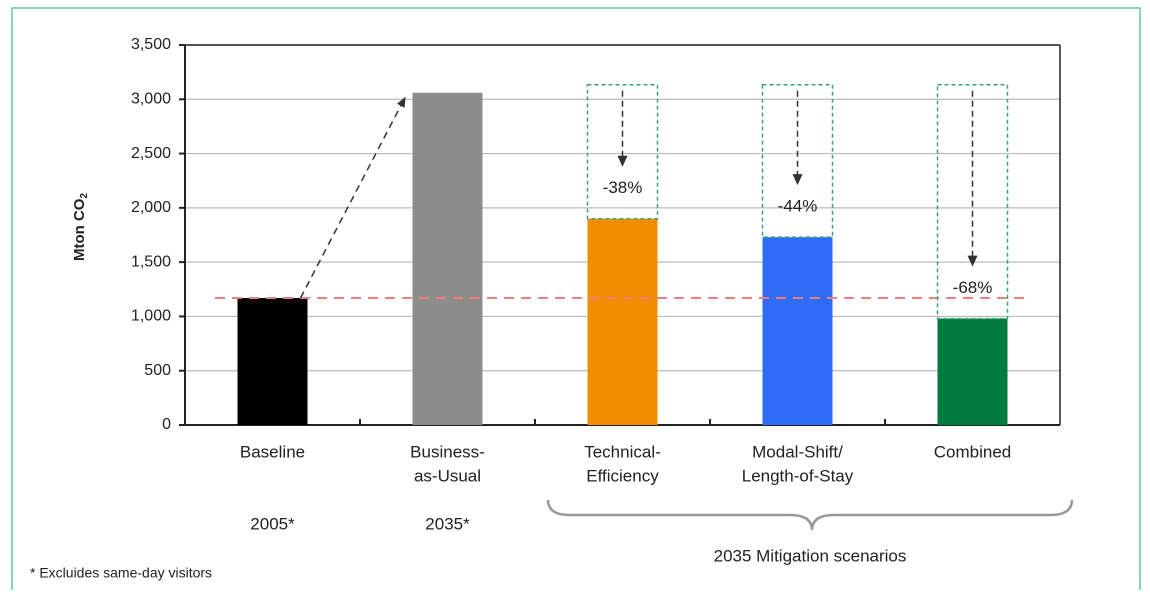 This screenshot has width=1150, height=594. Describe the element at coordinates (622, 475) in the screenshot. I see `x-tick-label: Efficiency` at that location.